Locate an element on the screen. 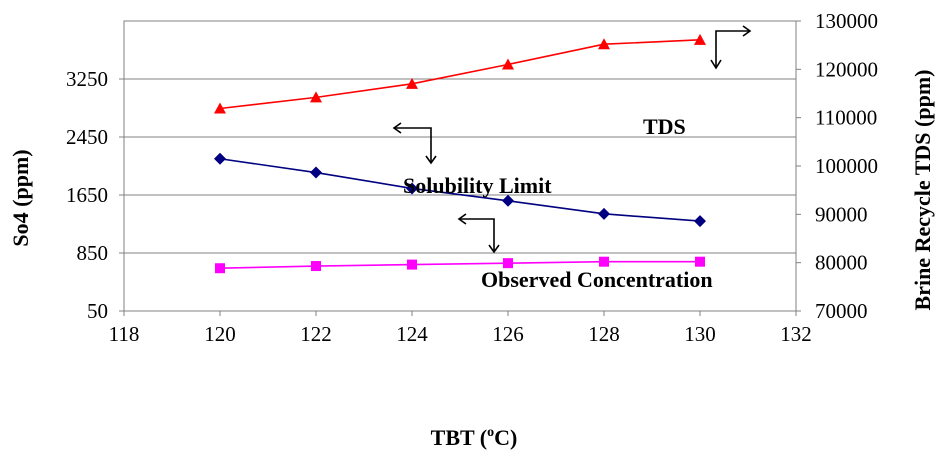 The image size is (949, 461). x-axis-title-main: TBT ( is located at coordinates (459, 437).